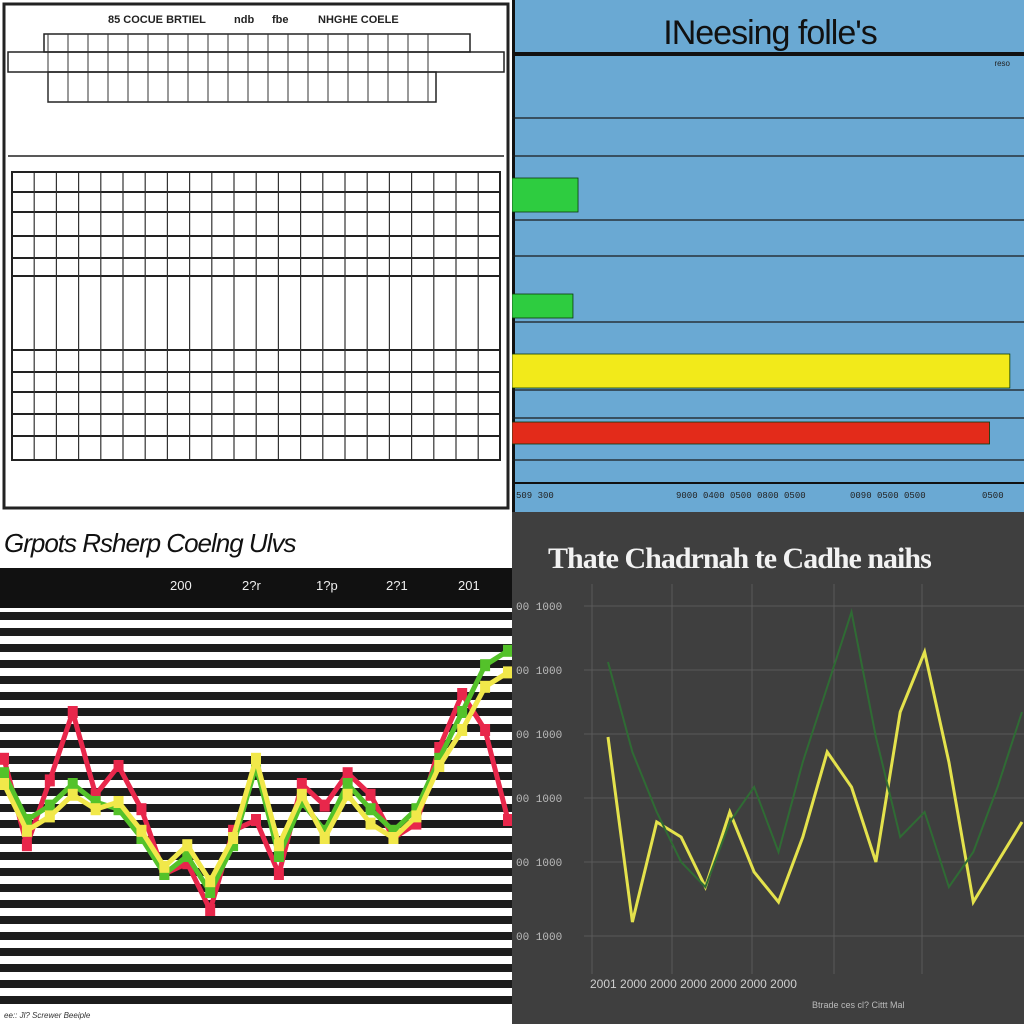 This screenshot has height=1024, width=1024. What do you see at coordinates (253, 20) in the screenshot?
I see `table-header-labels: 85 COCUE BRTIEL ndb fbe NHGHE COELE` at bounding box center [253, 20].